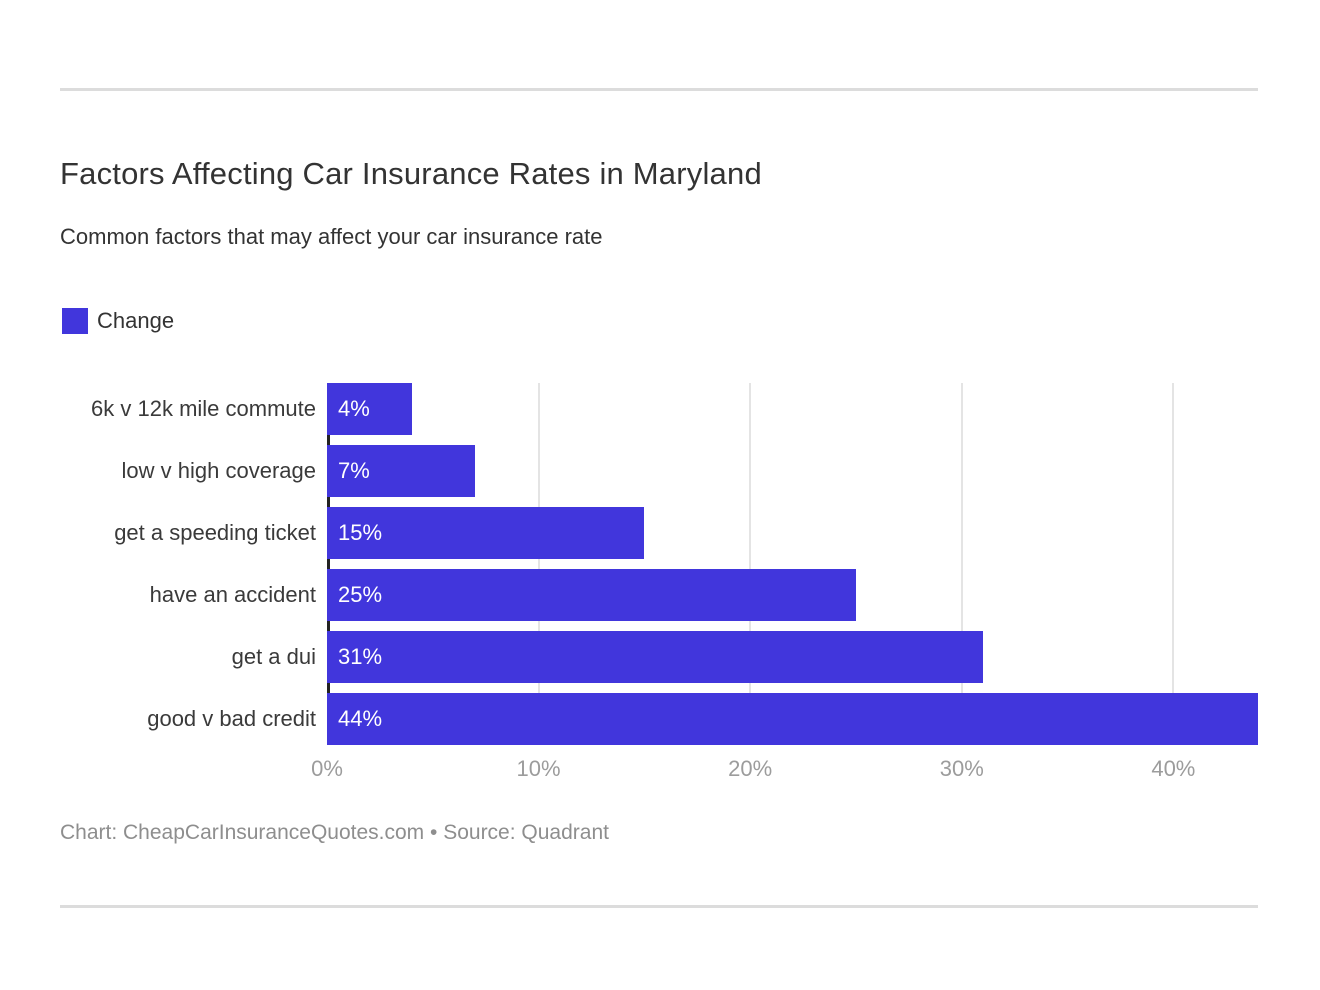 The image size is (1320, 990). Describe the element at coordinates (75, 321) in the screenshot. I see `legend-swatch-icon` at that location.